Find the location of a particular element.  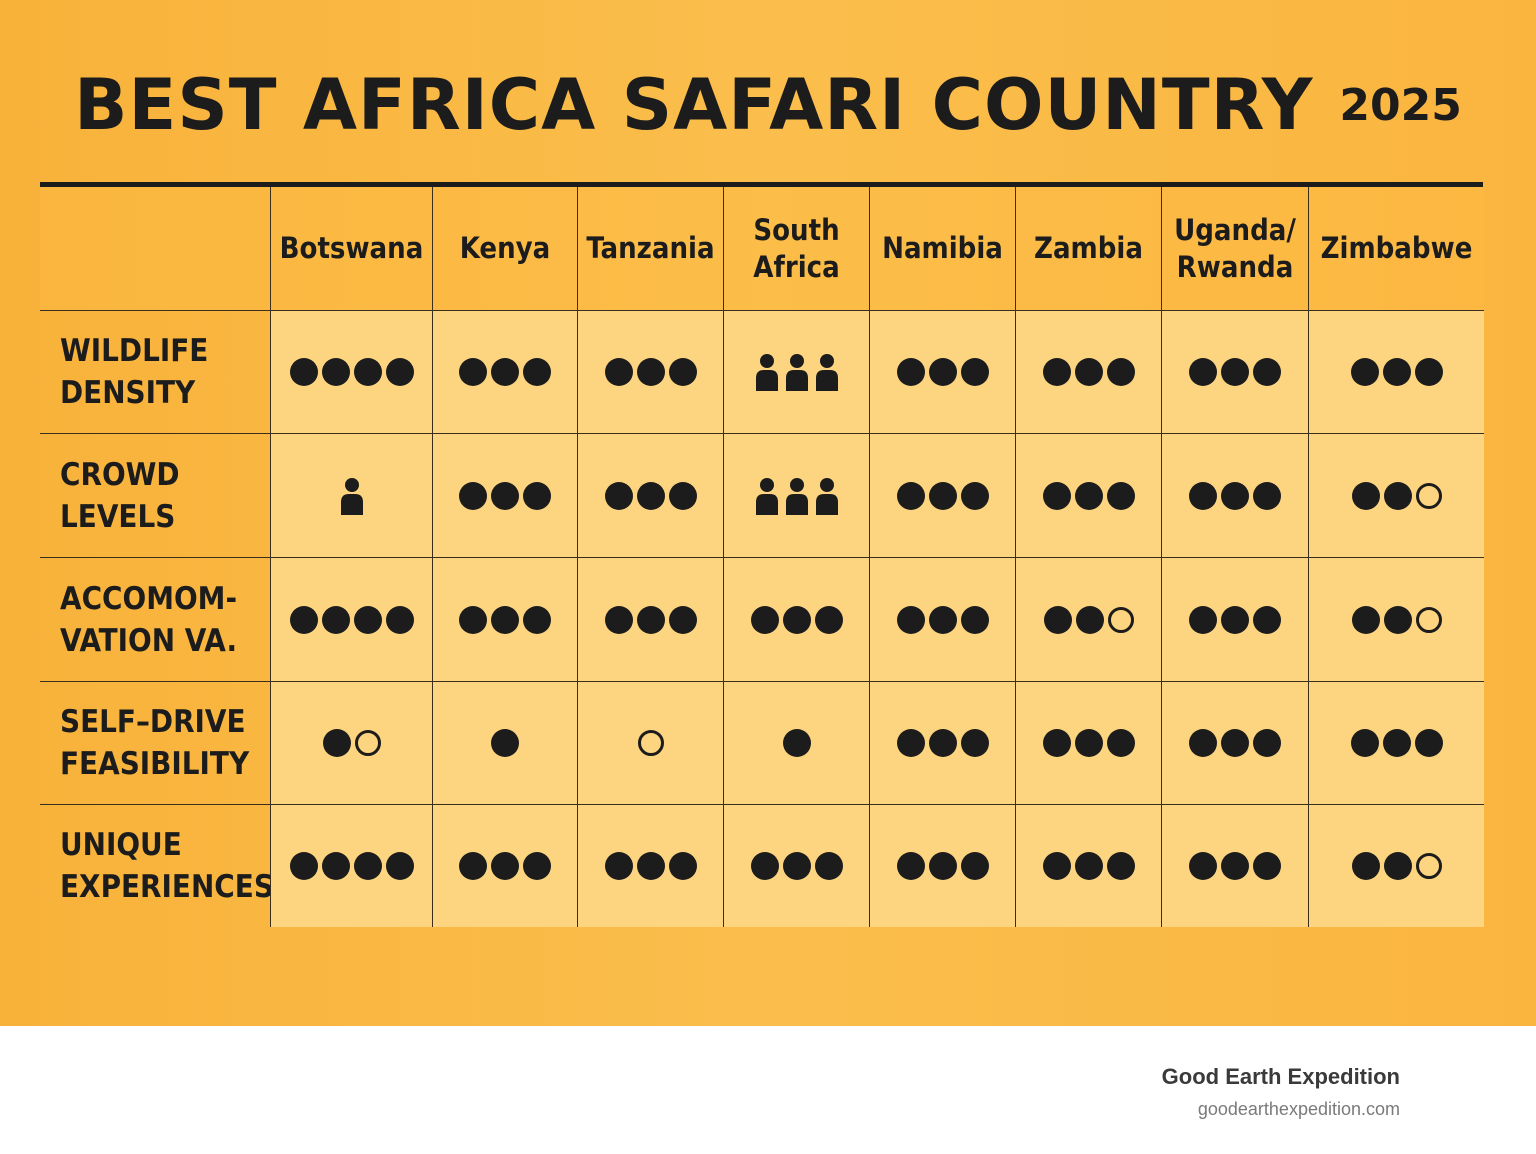

header-corner is located at coordinates (155, 249).